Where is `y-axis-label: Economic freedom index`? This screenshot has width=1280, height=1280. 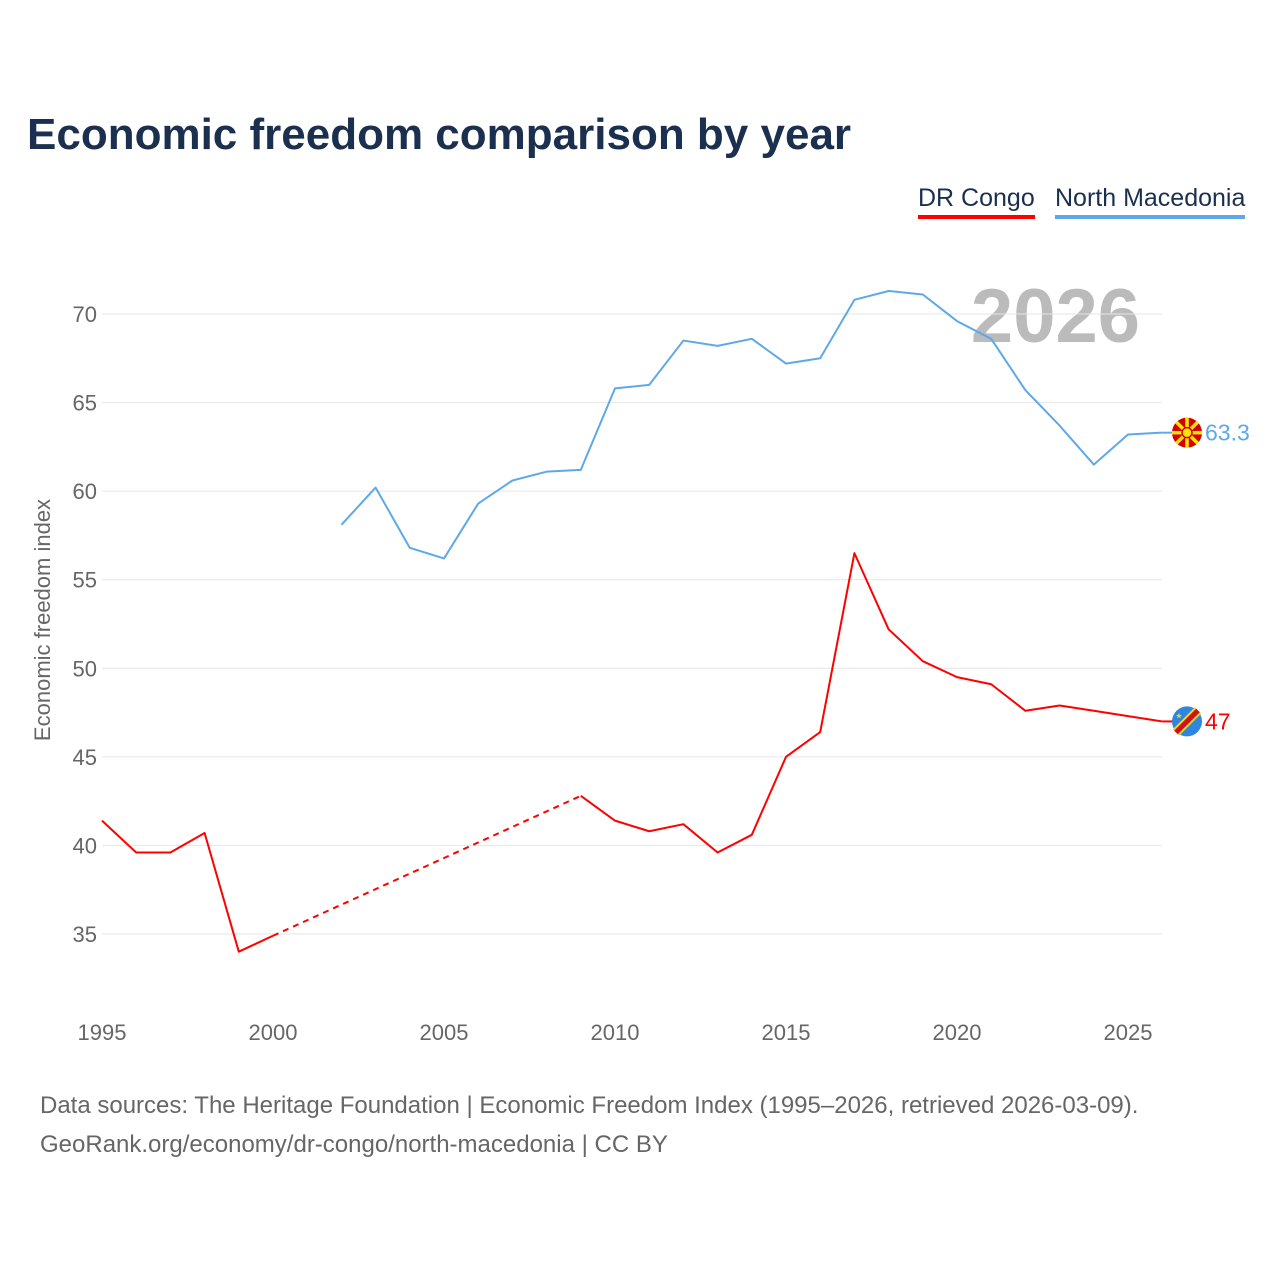
y-axis-label: Economic freedom index is located at coordinates (42, 620).